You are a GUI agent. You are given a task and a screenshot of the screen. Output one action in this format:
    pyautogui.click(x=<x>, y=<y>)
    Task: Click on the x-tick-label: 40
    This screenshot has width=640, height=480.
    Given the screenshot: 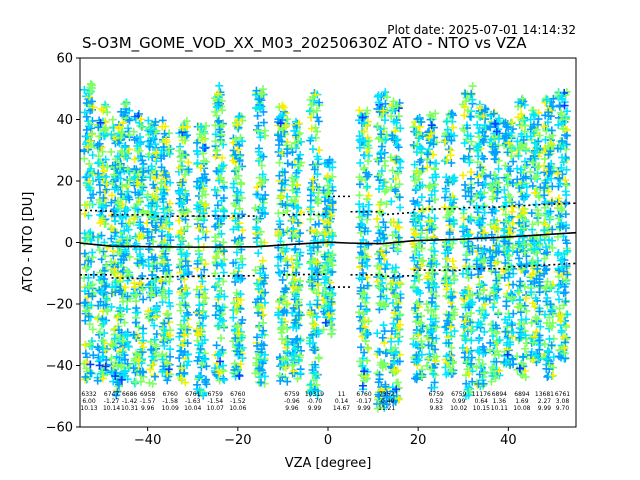 What is the action you would take?
    pyautogui.click(x=508, y=440)
    